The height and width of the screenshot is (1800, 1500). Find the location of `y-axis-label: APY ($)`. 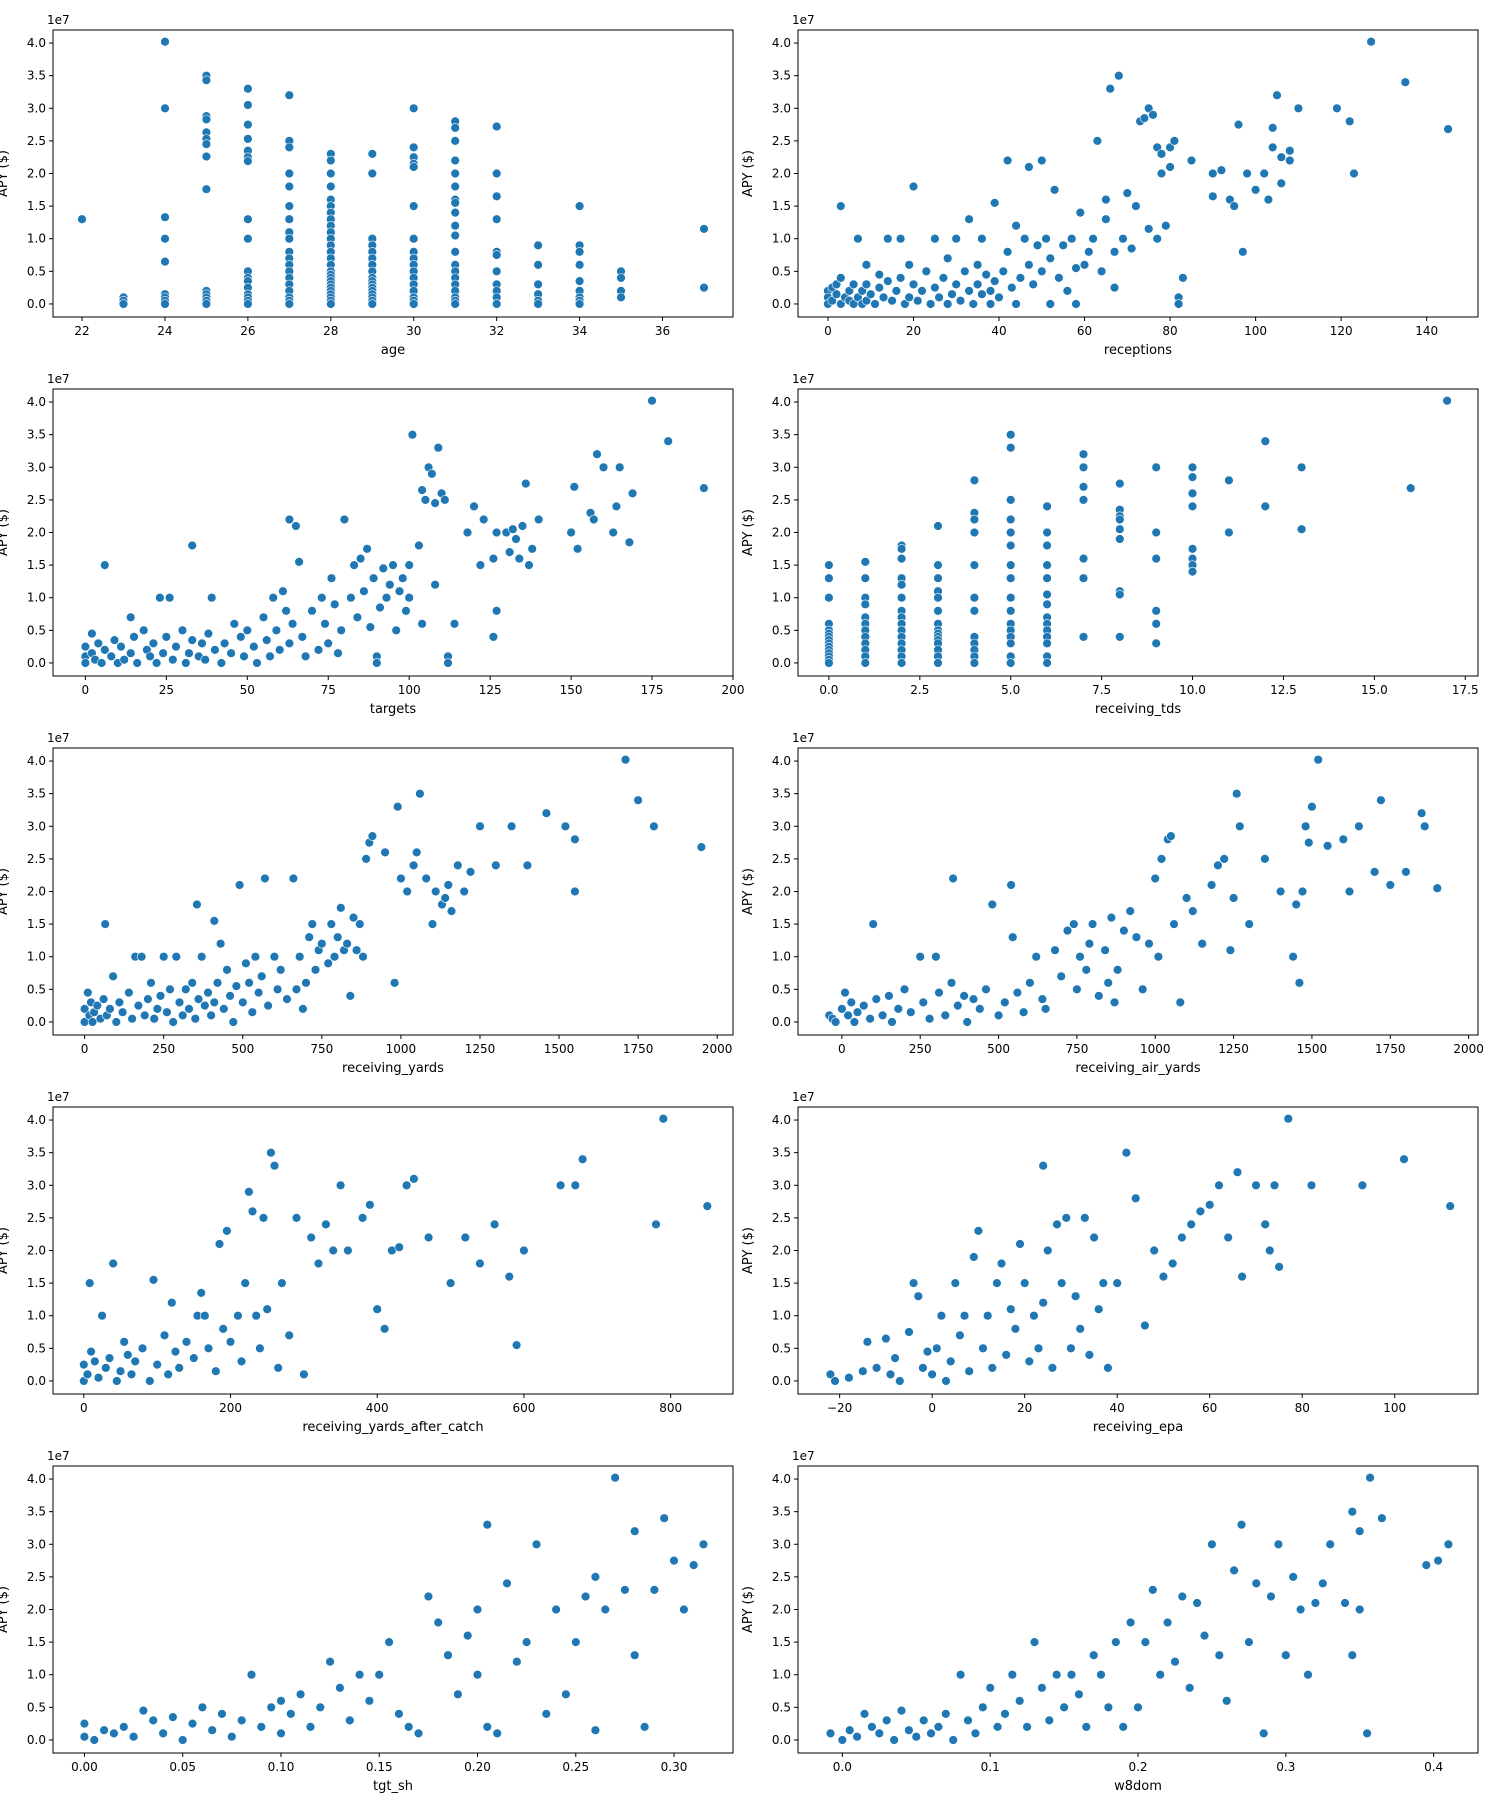

y-axis-label: APY ($) is located at coordinates (5, 1609).